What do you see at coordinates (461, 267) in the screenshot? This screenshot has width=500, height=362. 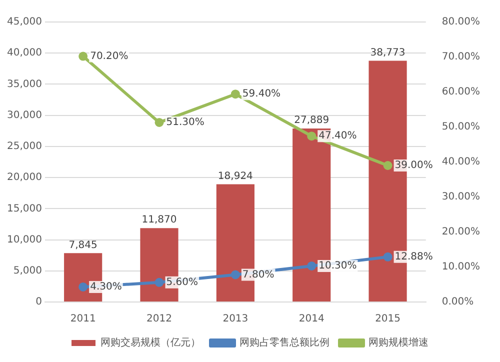 I see `y2-tick-label: 10.00%` at bounding box center [461, 267].